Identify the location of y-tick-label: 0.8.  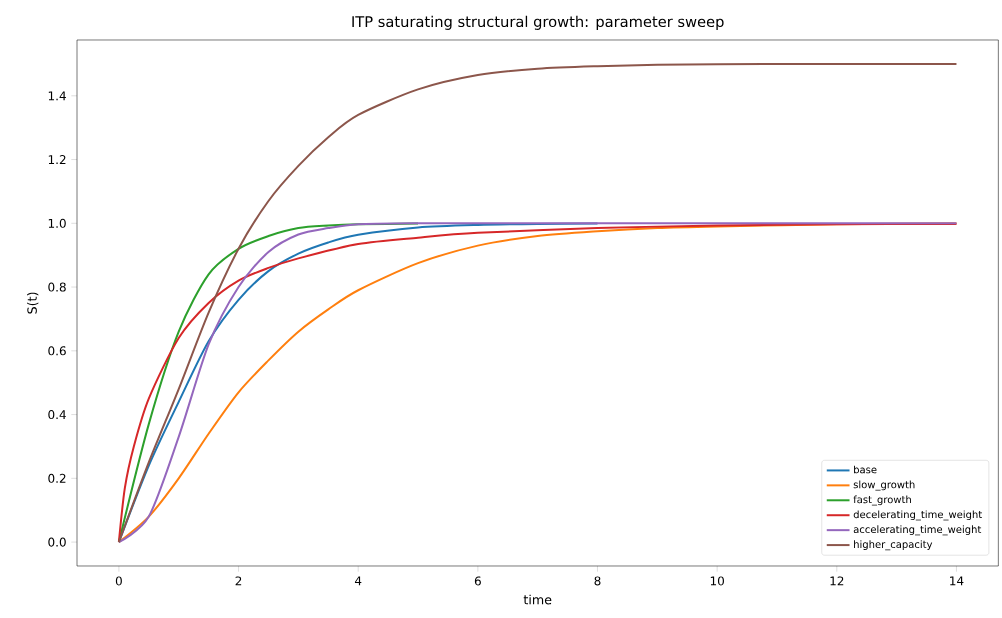
(57, 287).